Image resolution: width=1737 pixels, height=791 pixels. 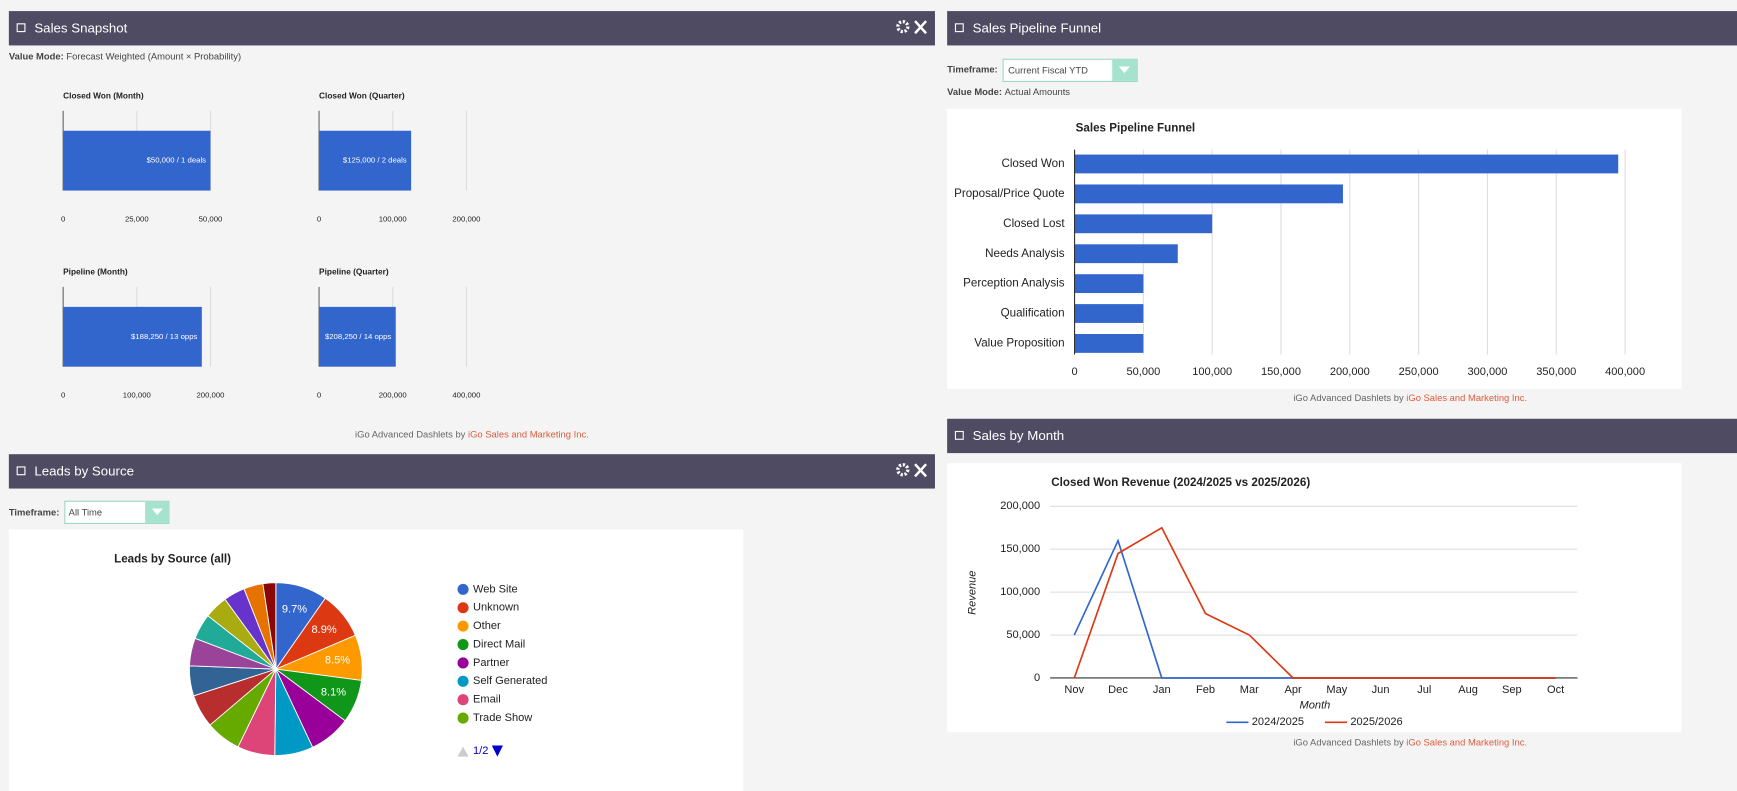 What do you see at coordinates (487, 700) in the screenshot?
I see `legend-label: Email` at bounding box center [487, 700].